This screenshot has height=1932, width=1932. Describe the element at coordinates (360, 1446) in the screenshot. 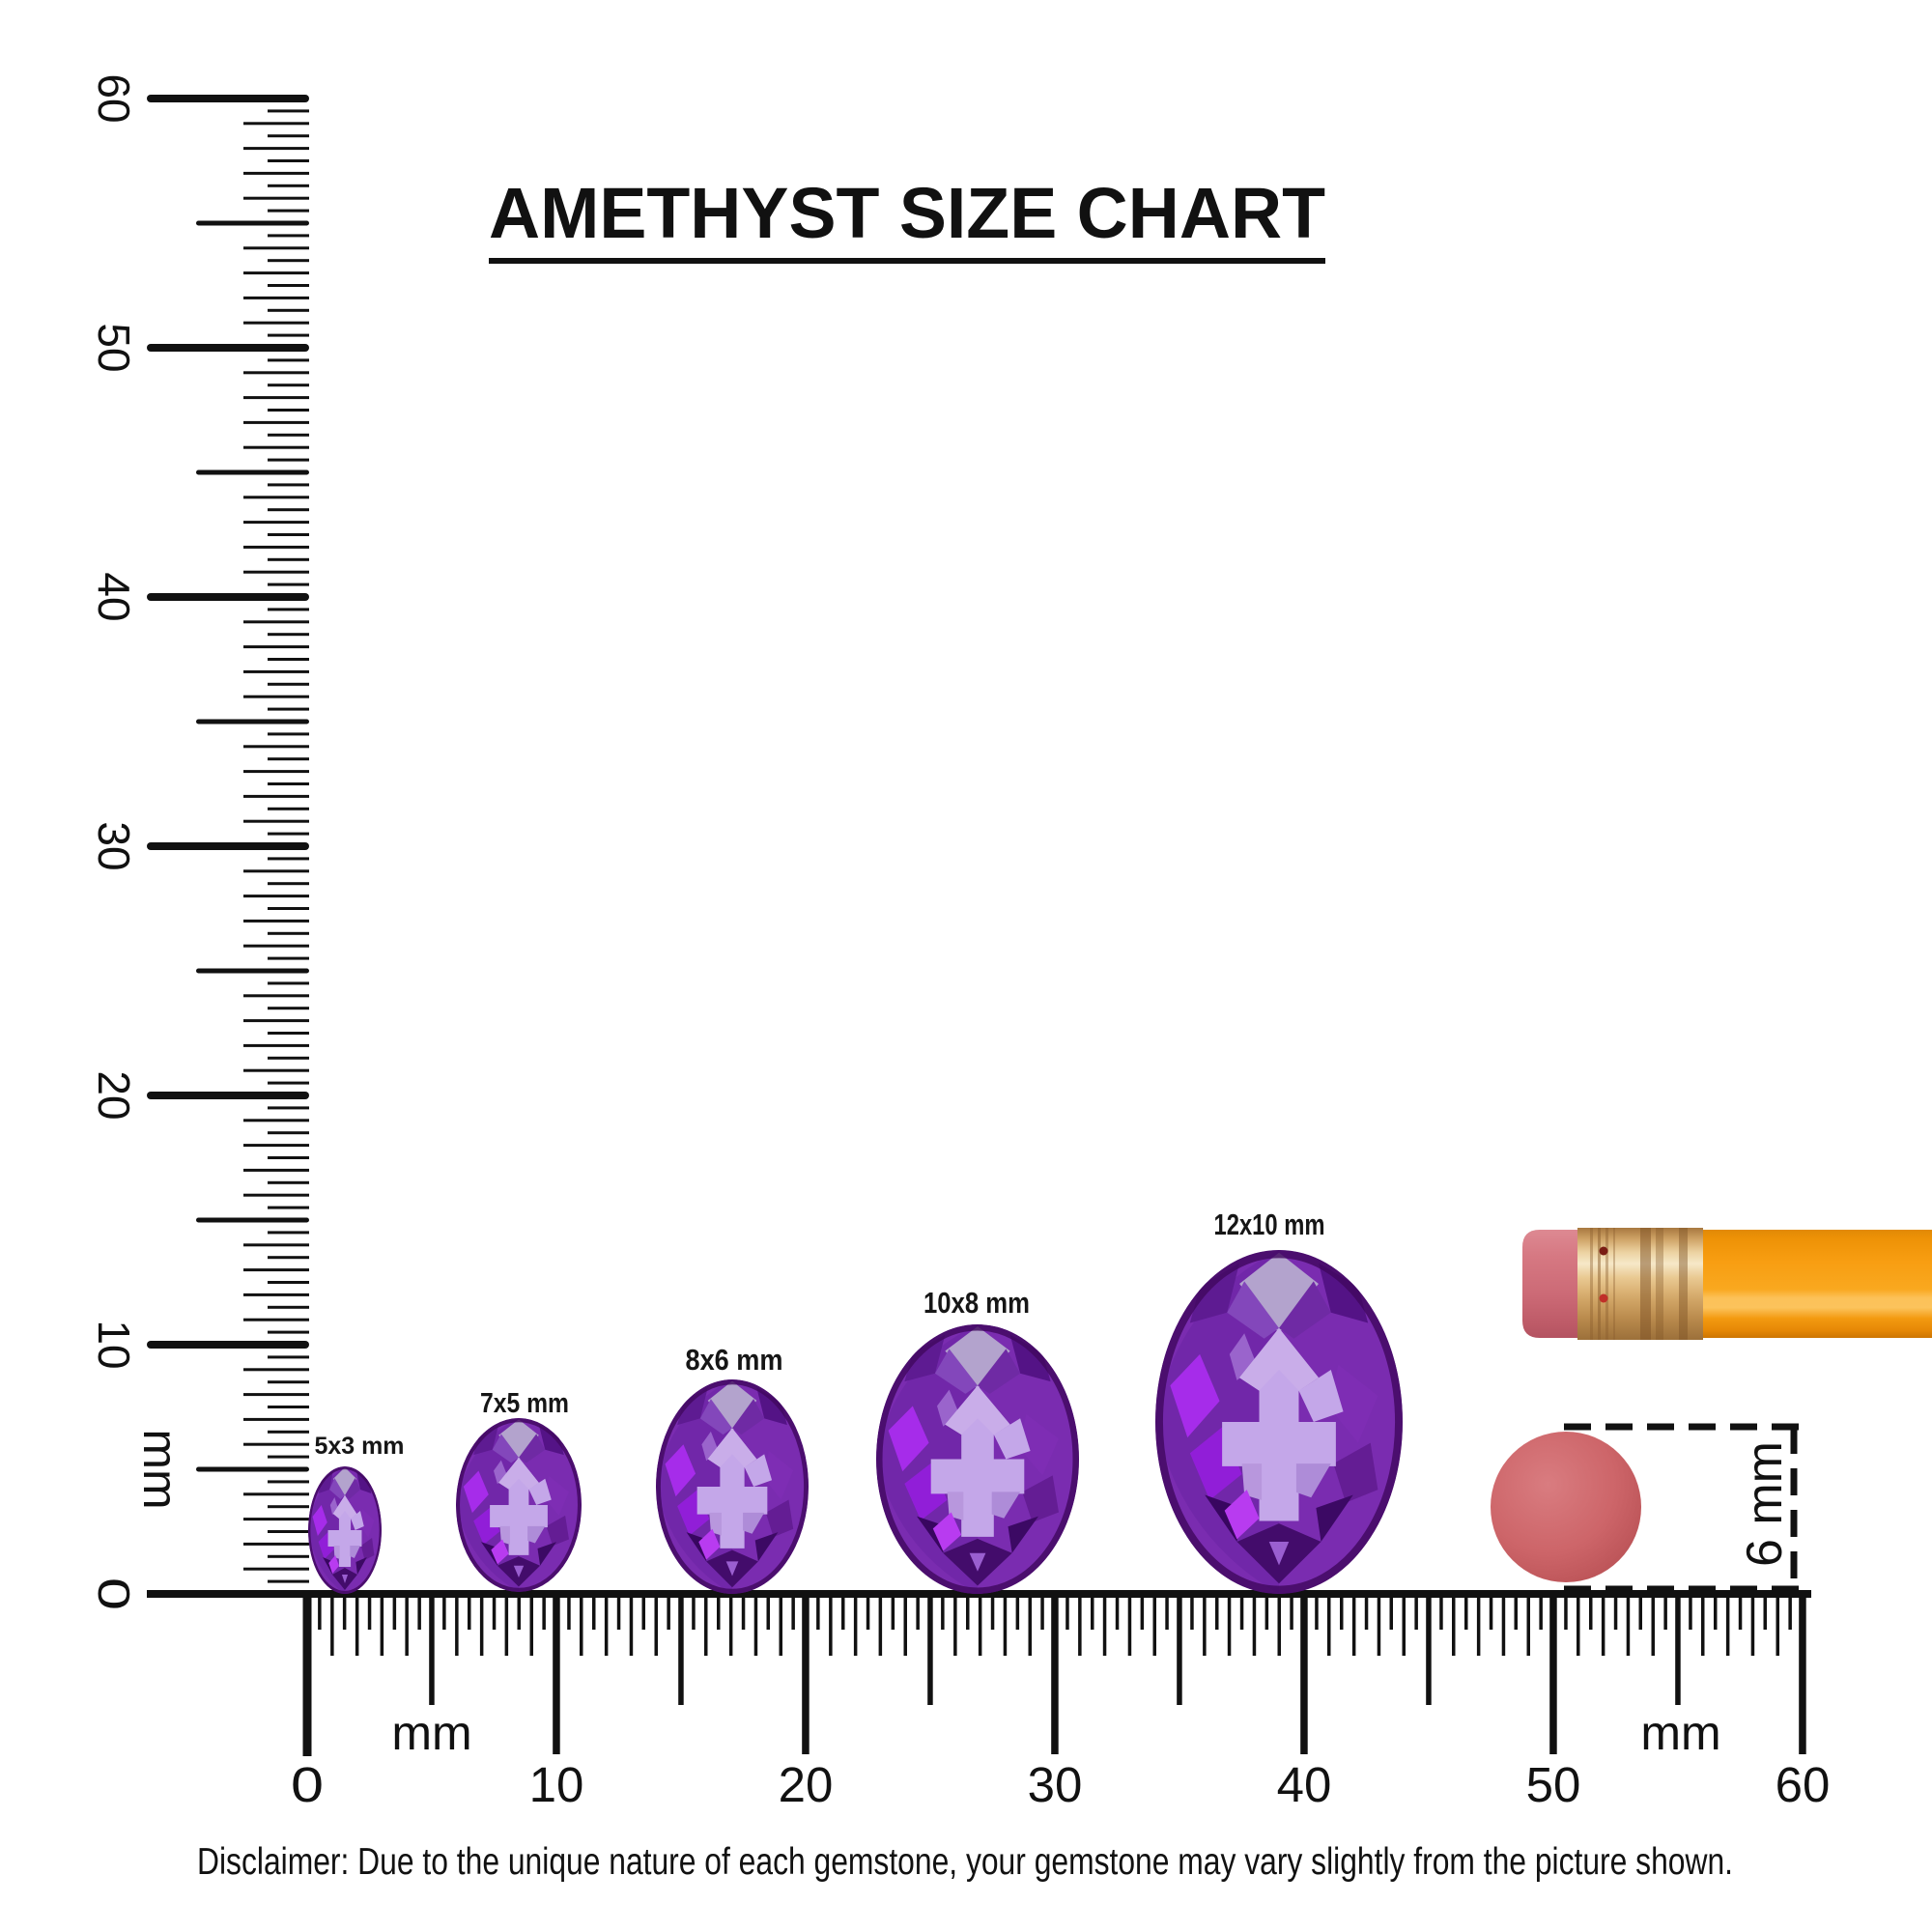

I see `svg-text: 5x3 mm` at that location.